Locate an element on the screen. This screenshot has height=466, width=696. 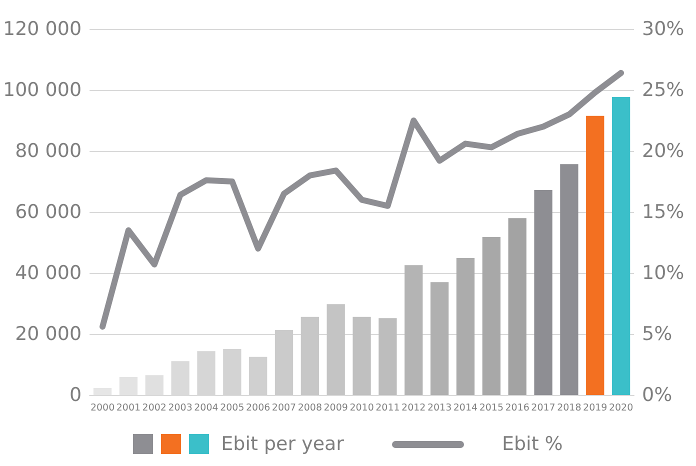
x-tick-label: 2008 is located at coordinates (310, 408).